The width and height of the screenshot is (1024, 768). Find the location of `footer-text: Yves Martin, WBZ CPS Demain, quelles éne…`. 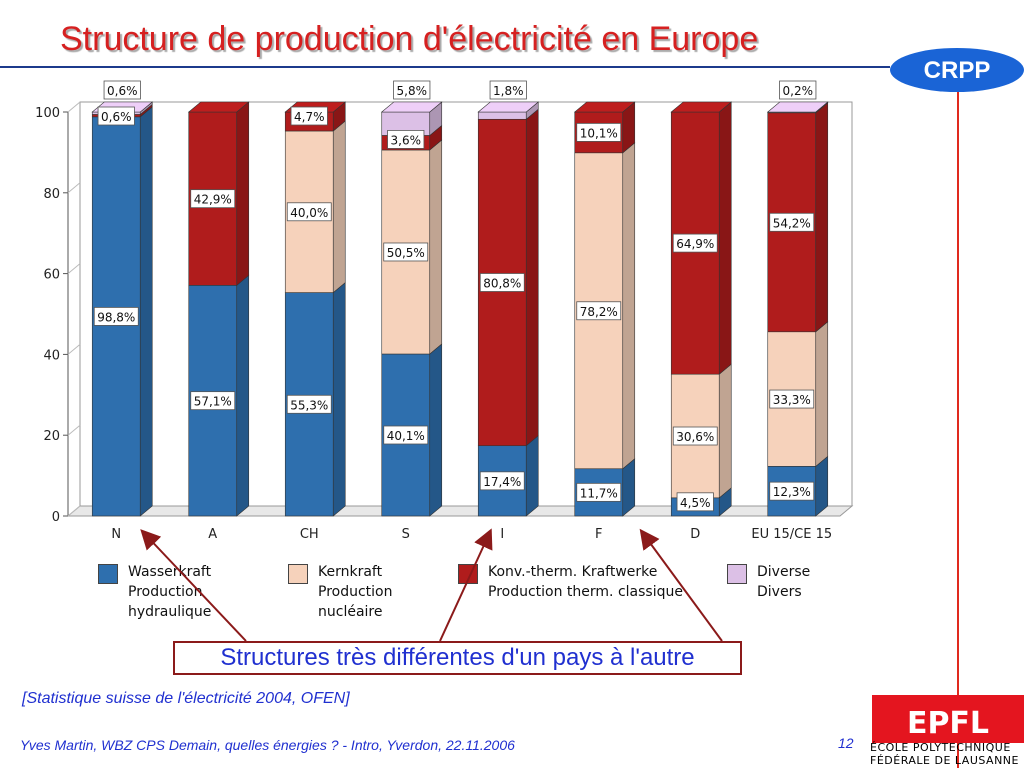

footer-text: Yves Martin, WBZ CPS Demain, quelles éne… is located at coordinates (267, 745).